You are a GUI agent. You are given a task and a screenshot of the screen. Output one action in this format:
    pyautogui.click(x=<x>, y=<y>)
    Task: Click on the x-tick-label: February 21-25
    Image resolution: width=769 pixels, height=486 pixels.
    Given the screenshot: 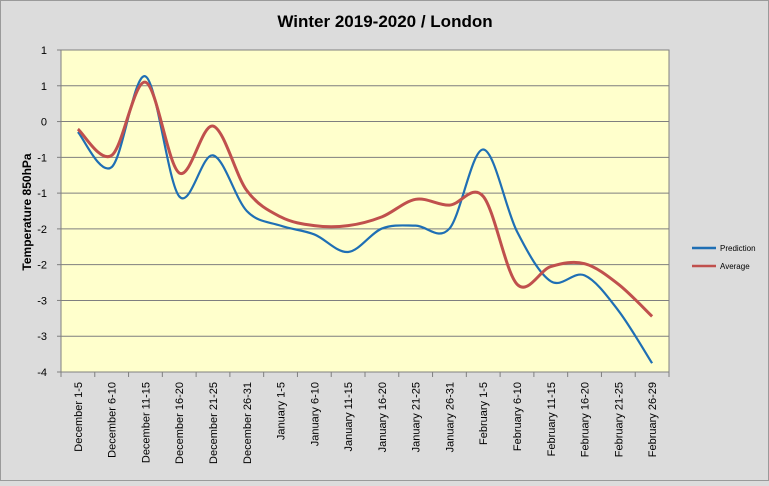 What is the action you would take?
    pyautogui.click(x=619, y=419)
    